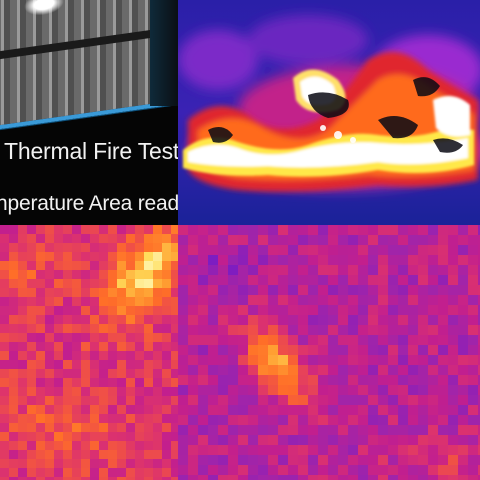 The width and height of the screenshot is (480, 480). Describe the element at coordinates (164, 53) in the screenshot. I see `monitor-frame` at that location.